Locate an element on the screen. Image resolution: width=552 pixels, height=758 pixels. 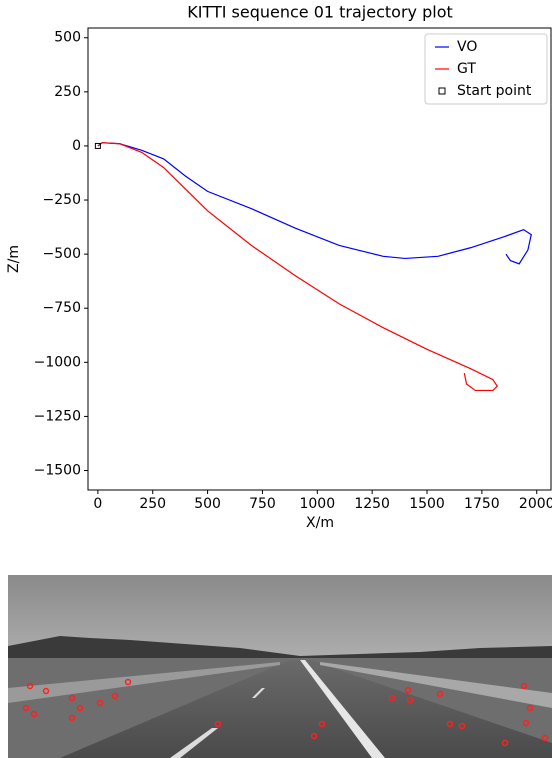
y-tick-label: −500 is located at coordinates (62, 254).